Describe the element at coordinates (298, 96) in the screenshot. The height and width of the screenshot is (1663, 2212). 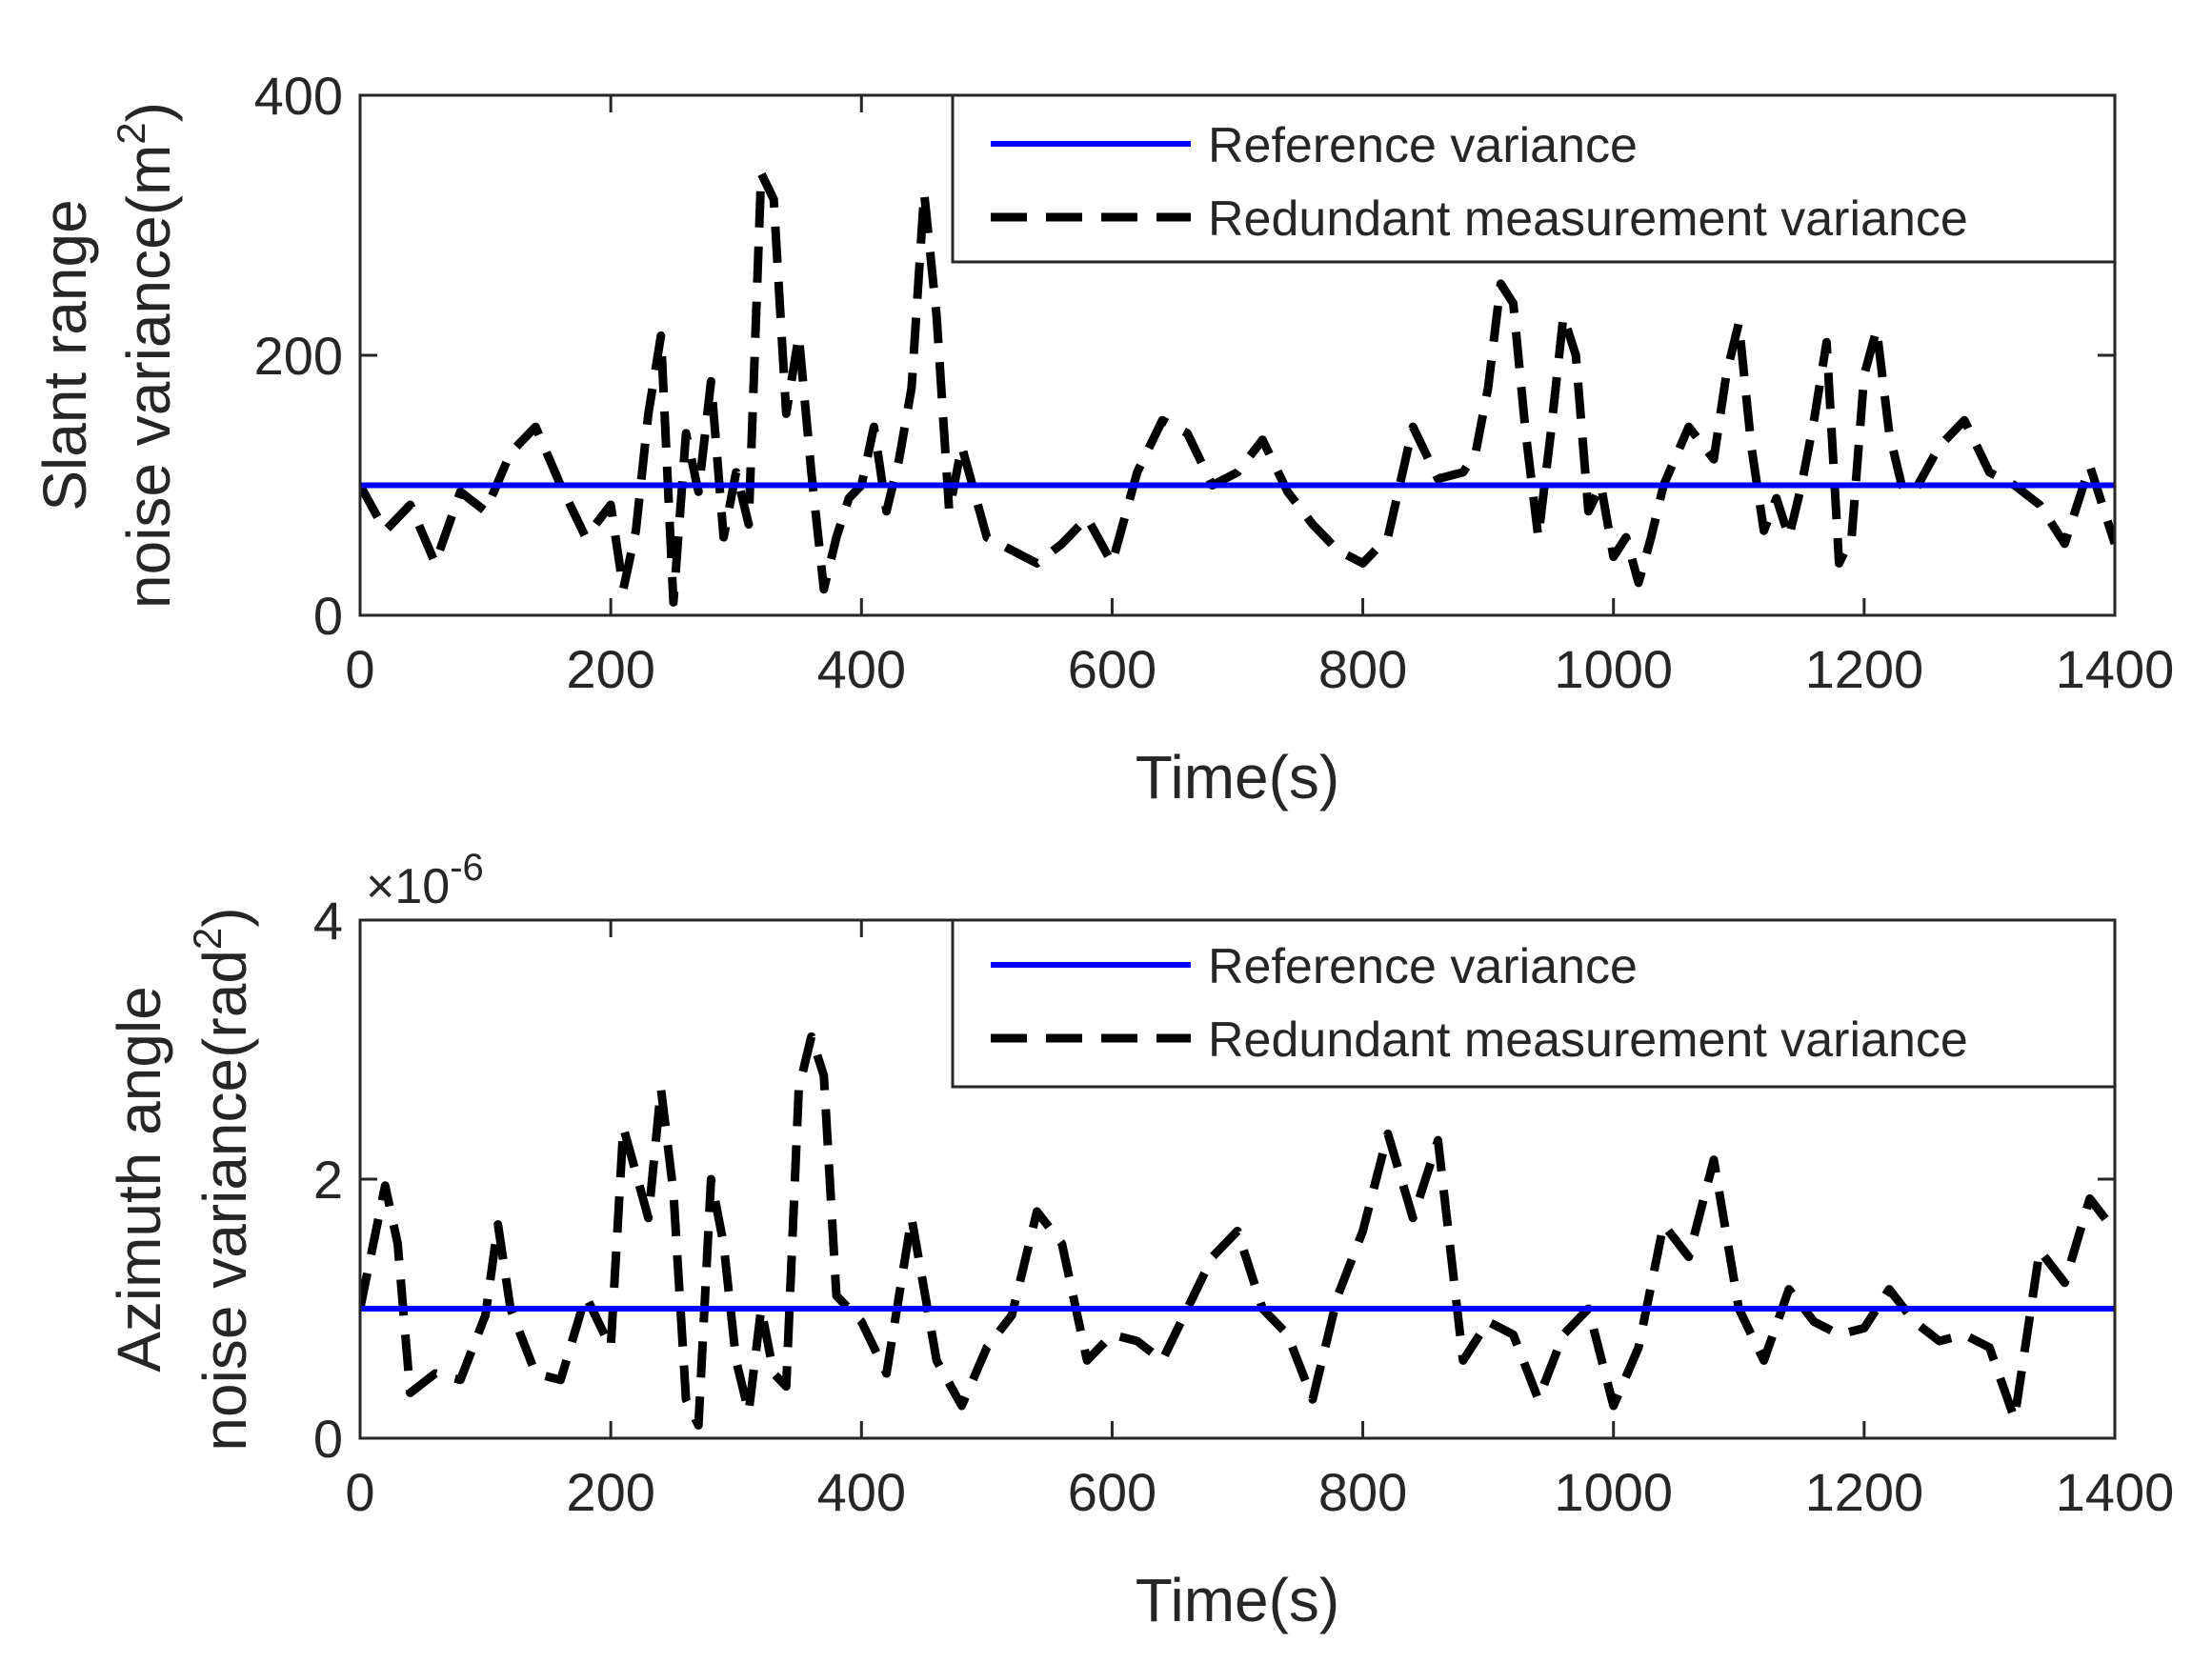
I see `y-tick-label: 400` at that location.